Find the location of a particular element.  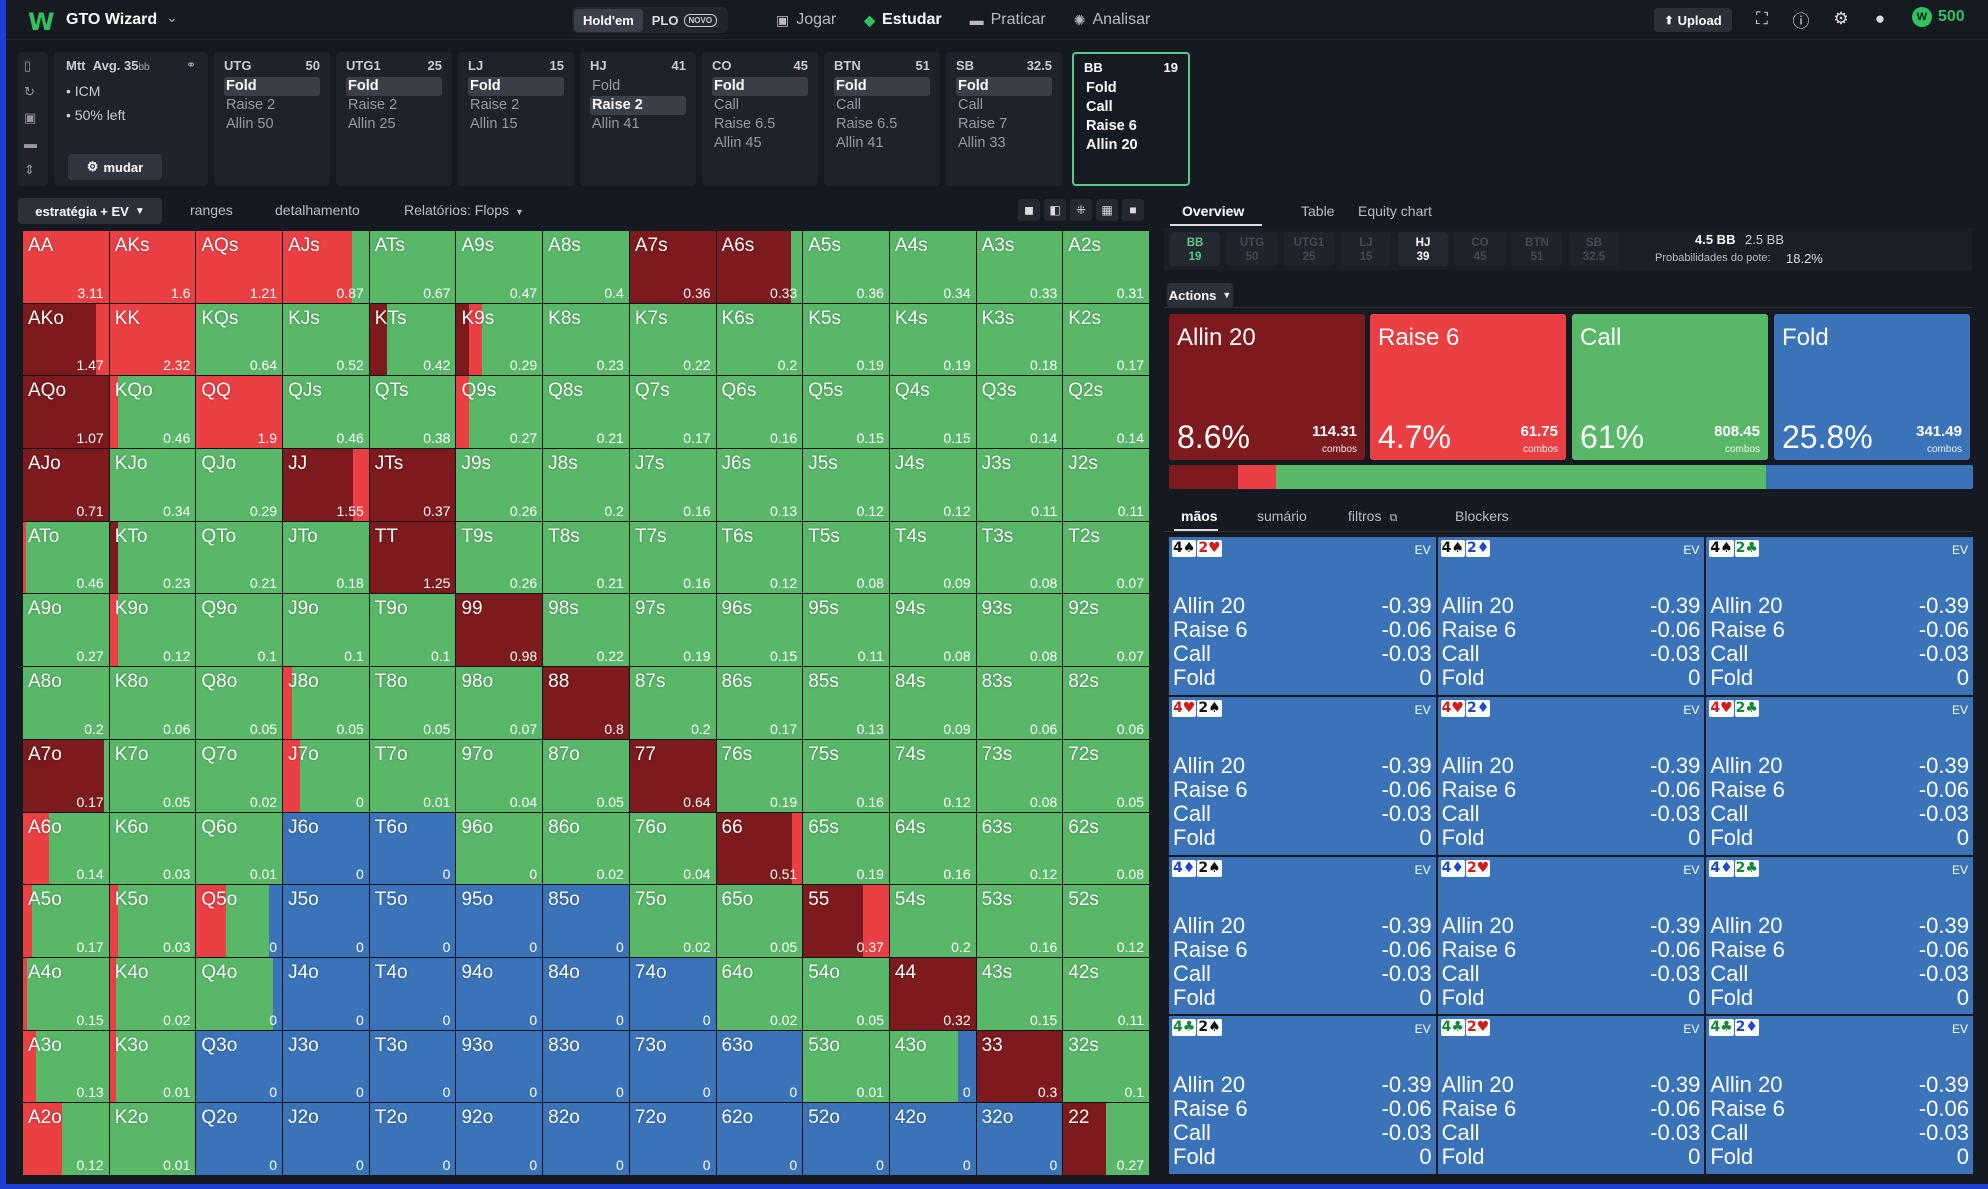

nav-praticar: ▬ Praticar is located at coordinates (1007, 19).